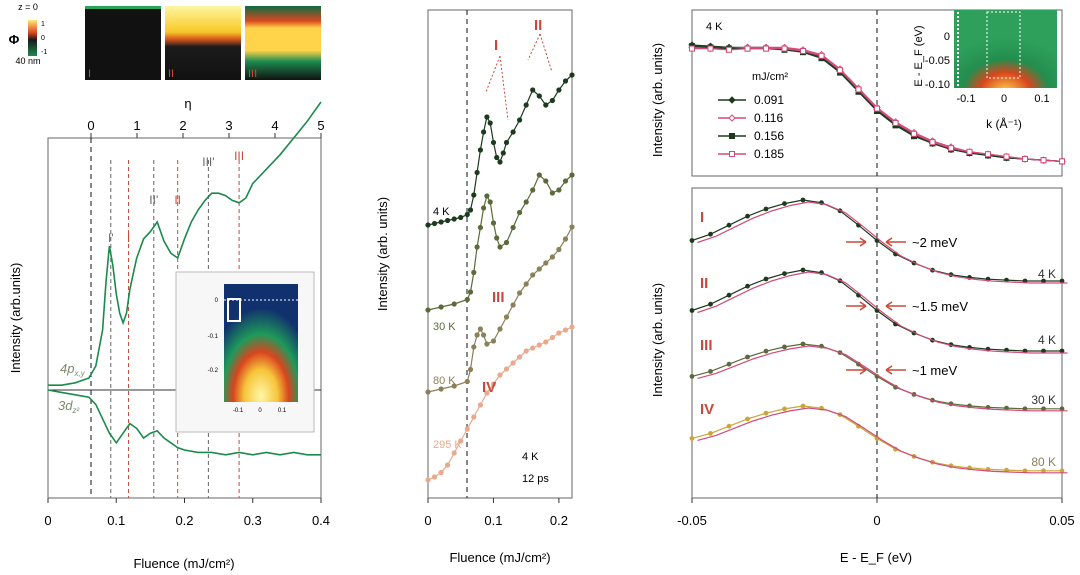 This screenshot has width=1080, height=575. I want to click on annotation-II: II, so click(538, 25).